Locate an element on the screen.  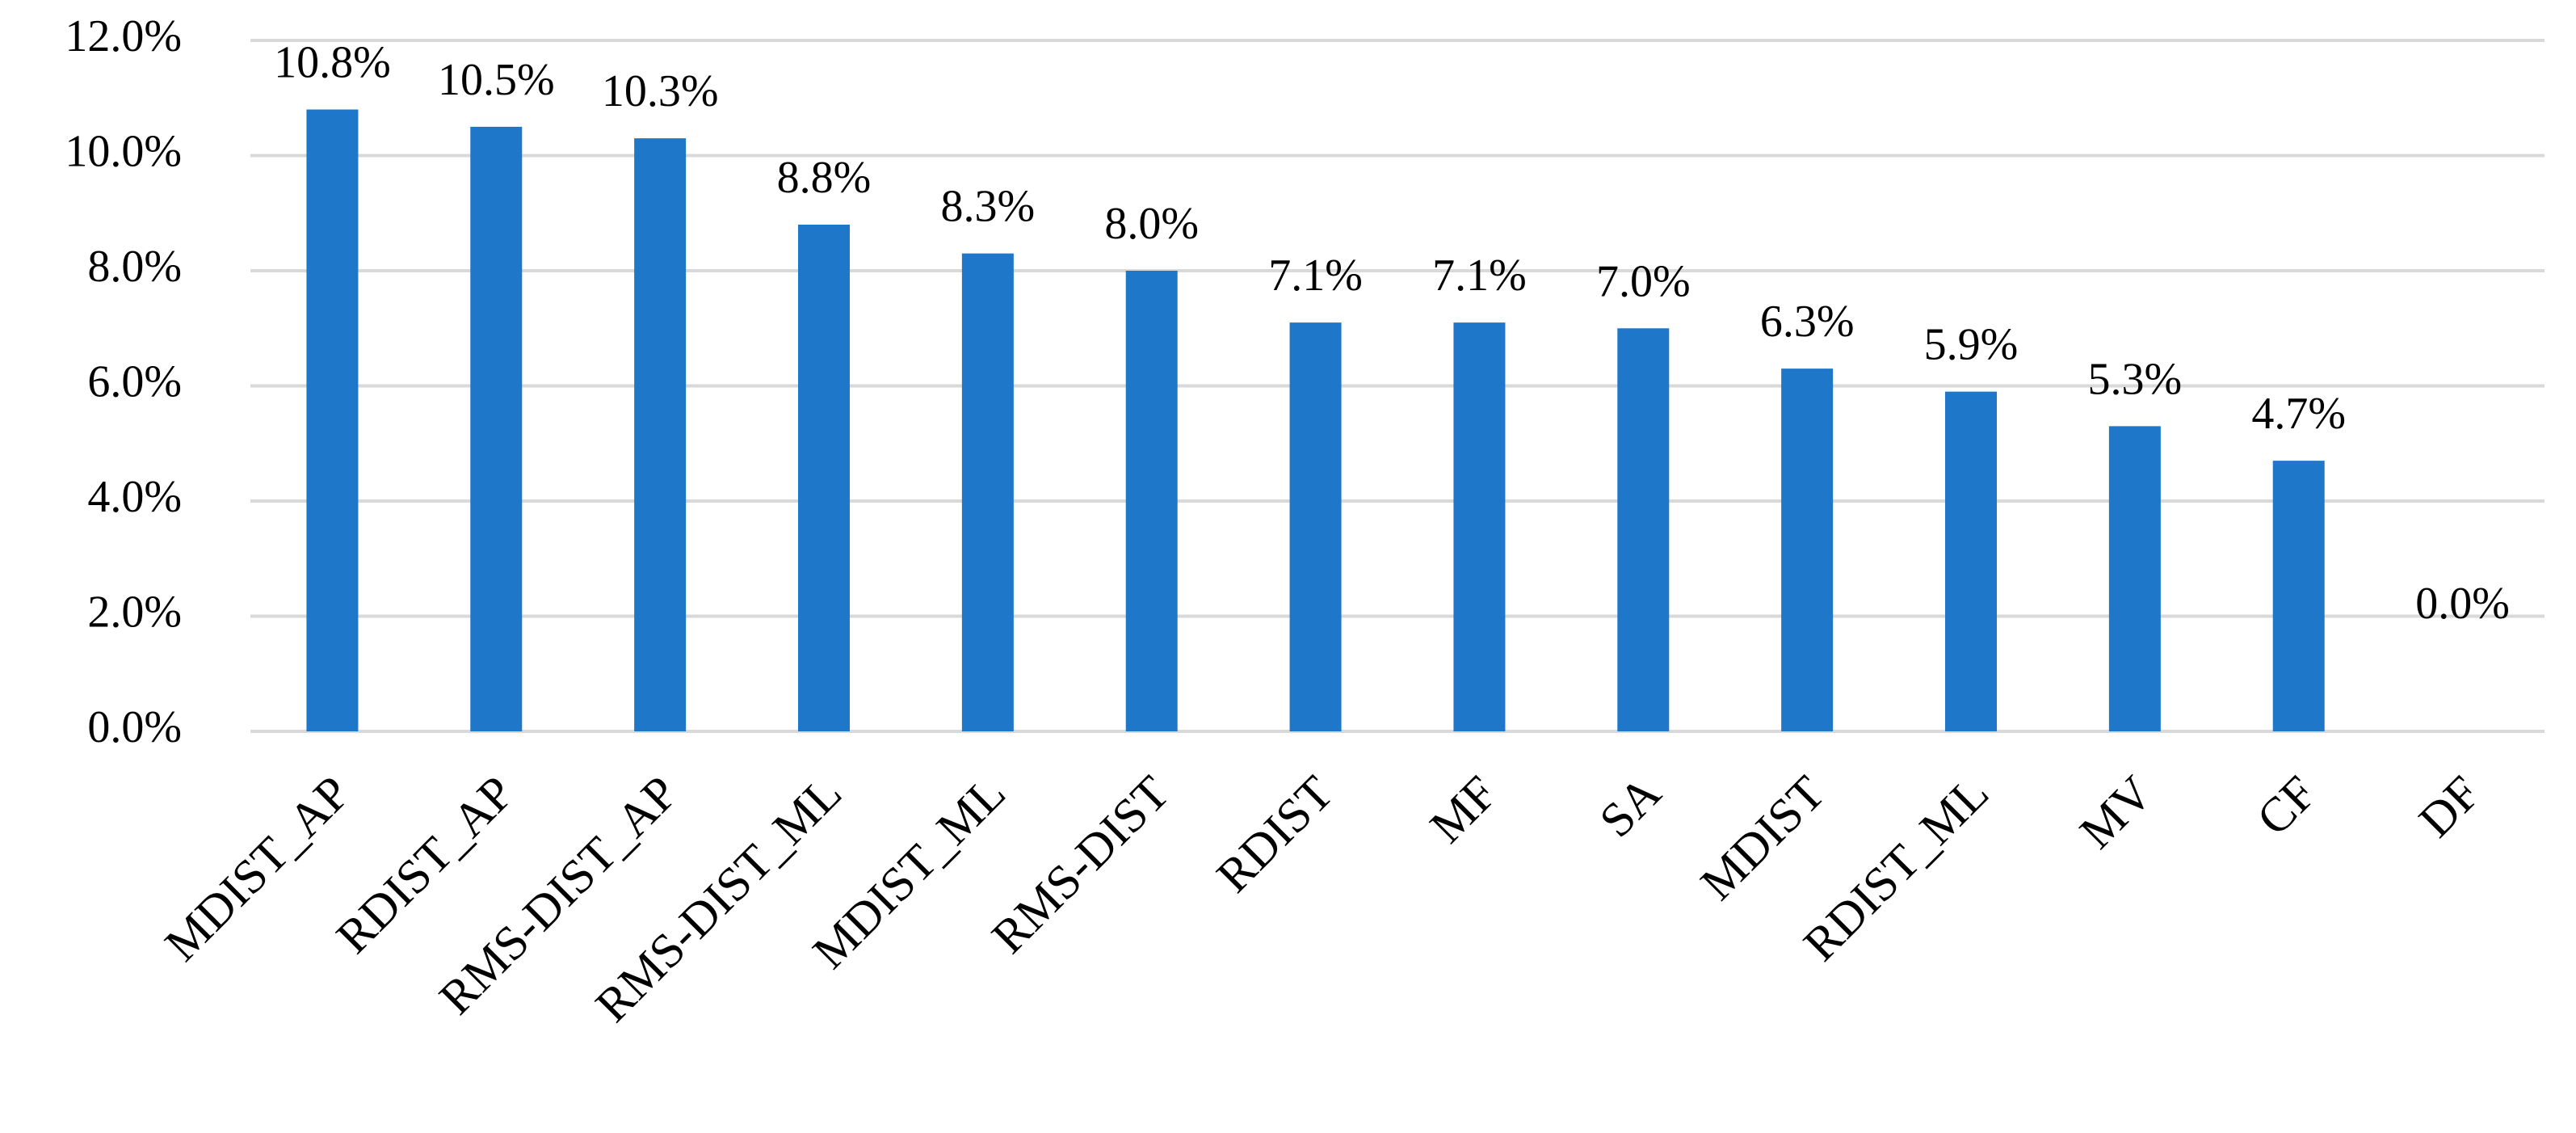
x-tick-label: CF is located at coordinates (2286, 806).